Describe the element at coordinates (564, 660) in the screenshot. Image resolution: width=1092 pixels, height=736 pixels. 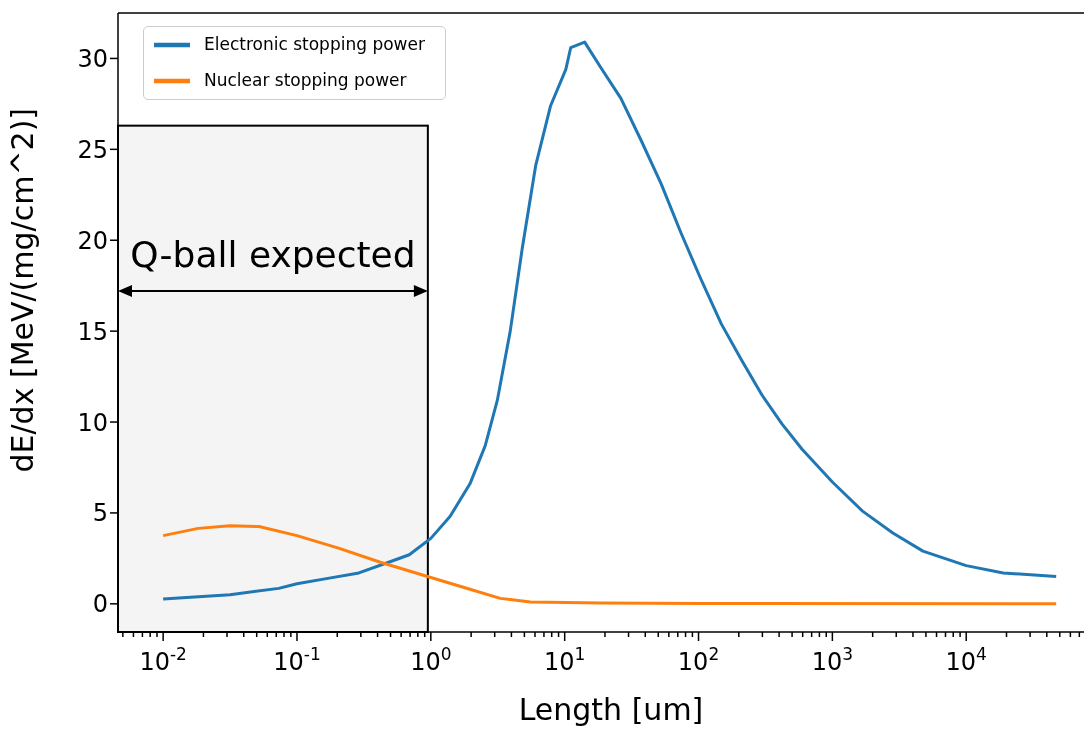
I see `x-tick-label: 10$^{1}$` at that location.